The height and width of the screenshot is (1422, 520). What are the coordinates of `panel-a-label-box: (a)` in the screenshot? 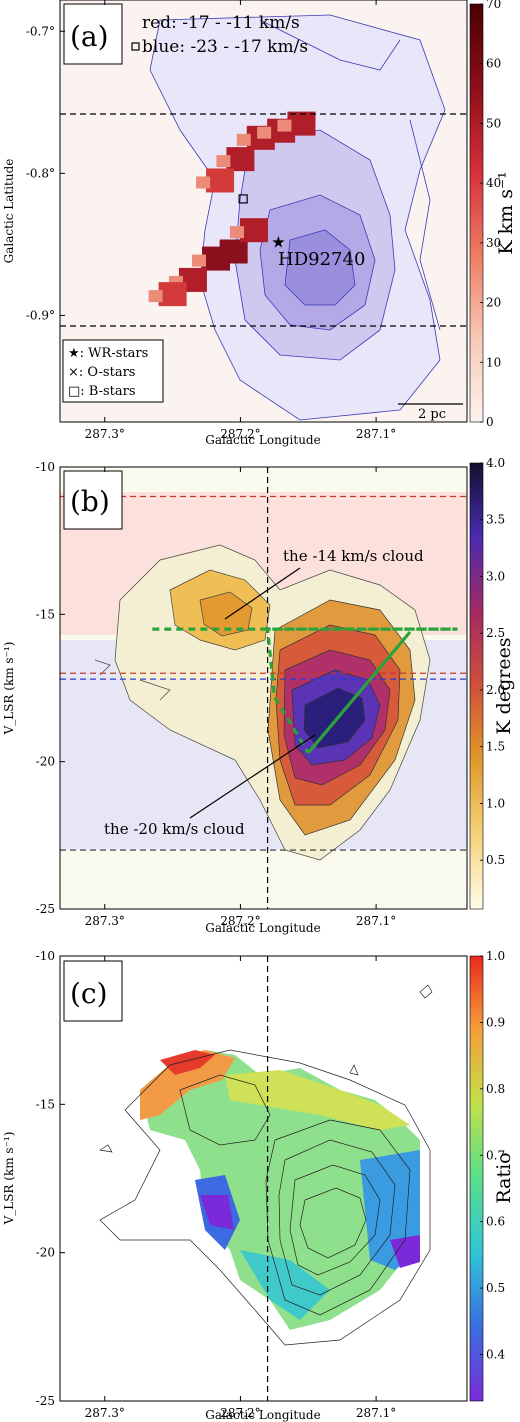 It's located at (93, 34).